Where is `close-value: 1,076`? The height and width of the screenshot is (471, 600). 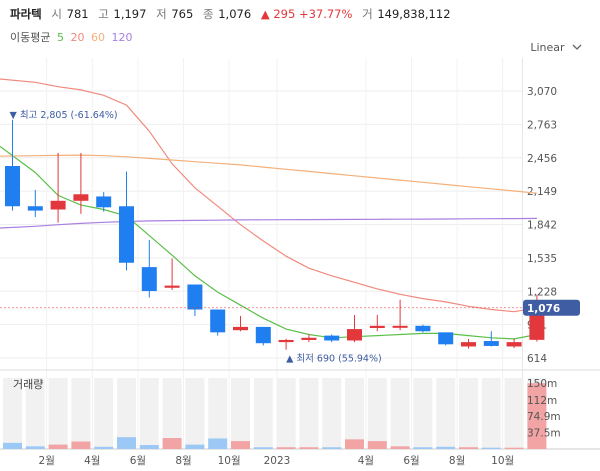
close-value: 1,076 is located at coordinates (235, 14).